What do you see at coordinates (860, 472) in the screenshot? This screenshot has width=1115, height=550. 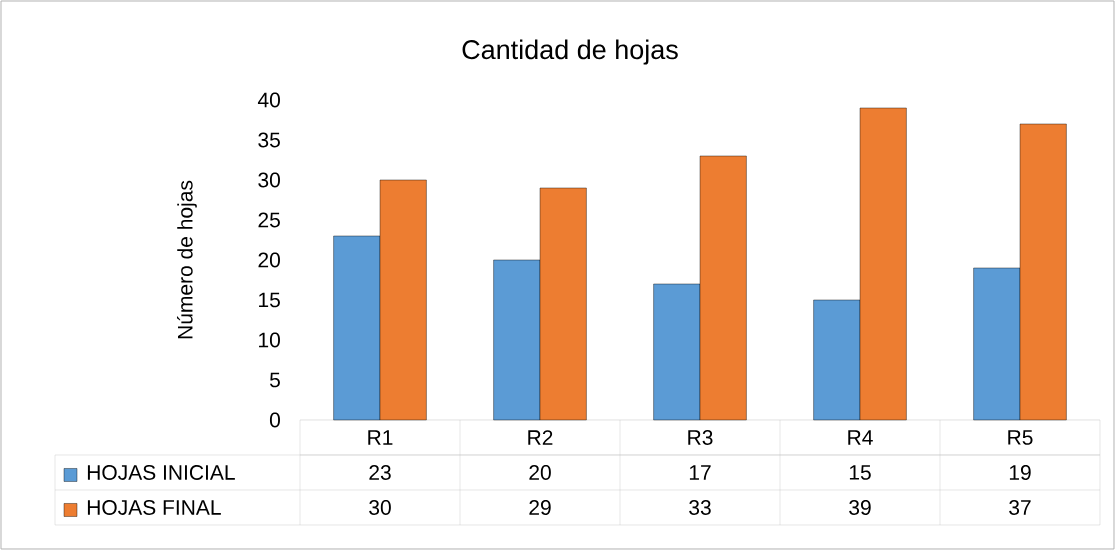 I see `data-label: 15` at bounding box center [860, 472].